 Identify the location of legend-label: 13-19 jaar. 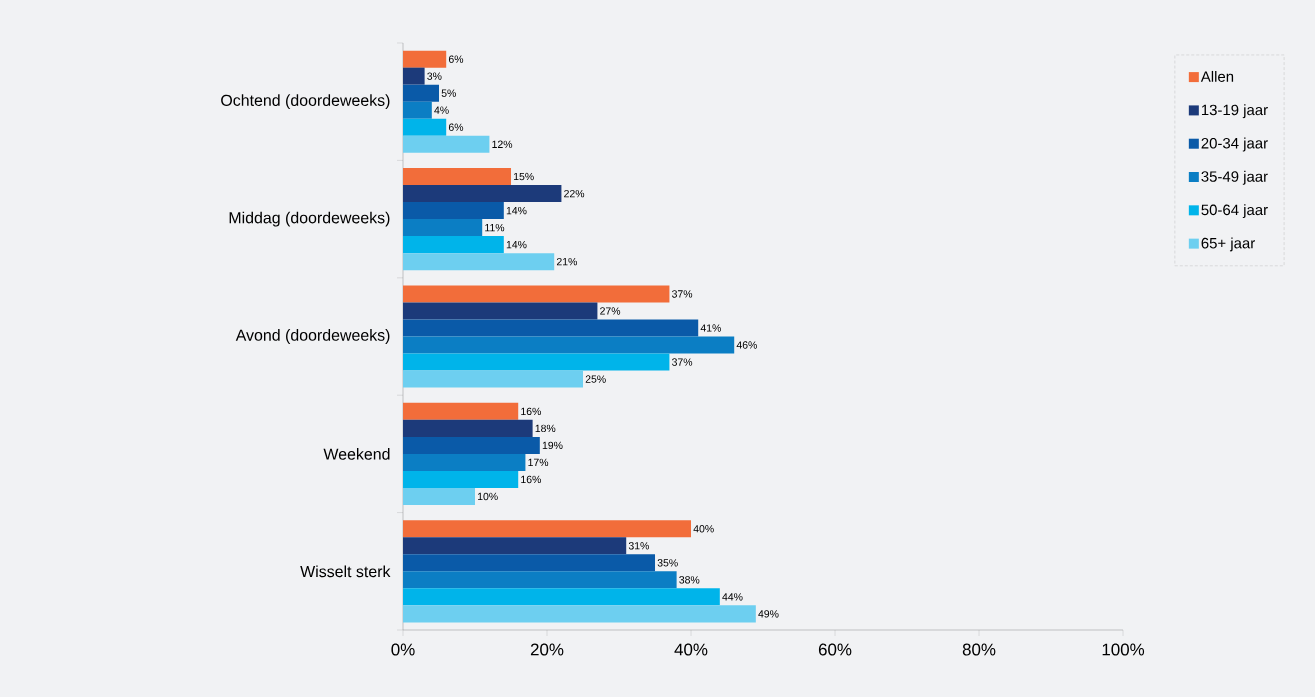
(1234, 111).